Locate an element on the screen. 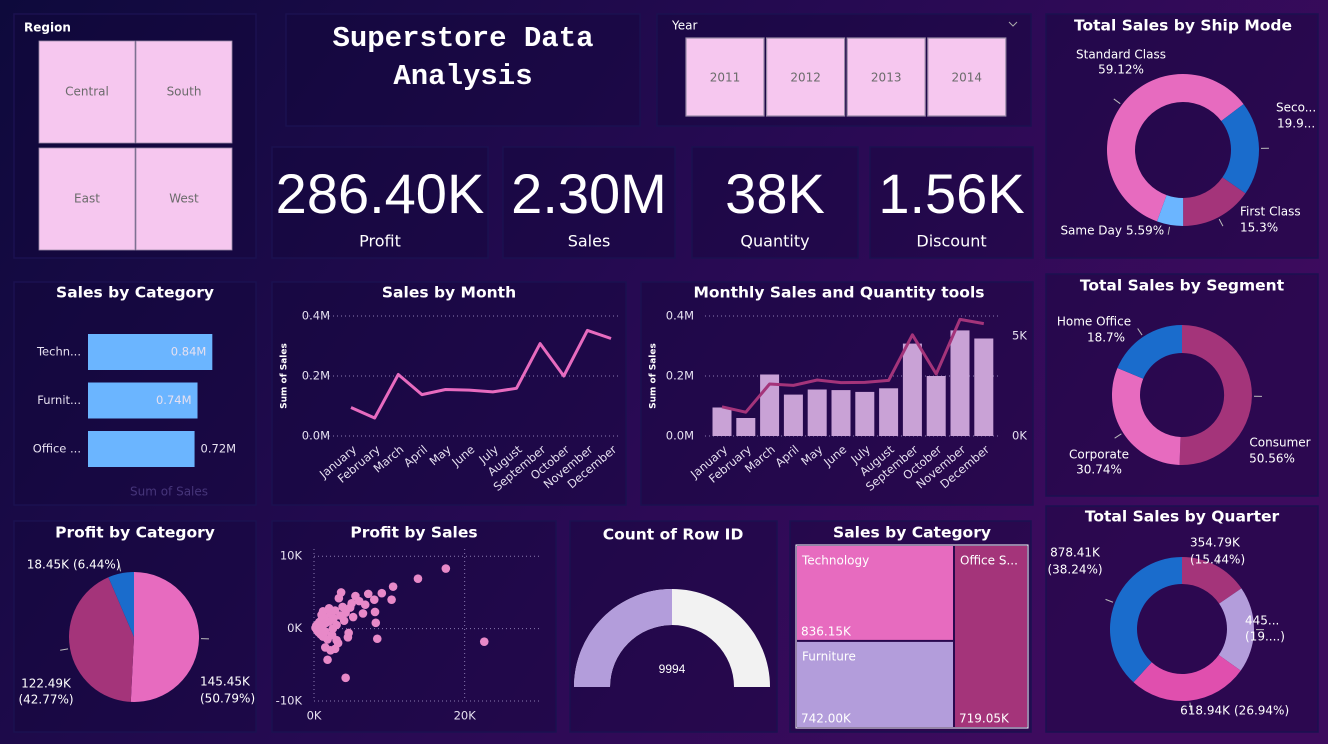  y-tick-label: 0K is located at coordinates (294, 628).